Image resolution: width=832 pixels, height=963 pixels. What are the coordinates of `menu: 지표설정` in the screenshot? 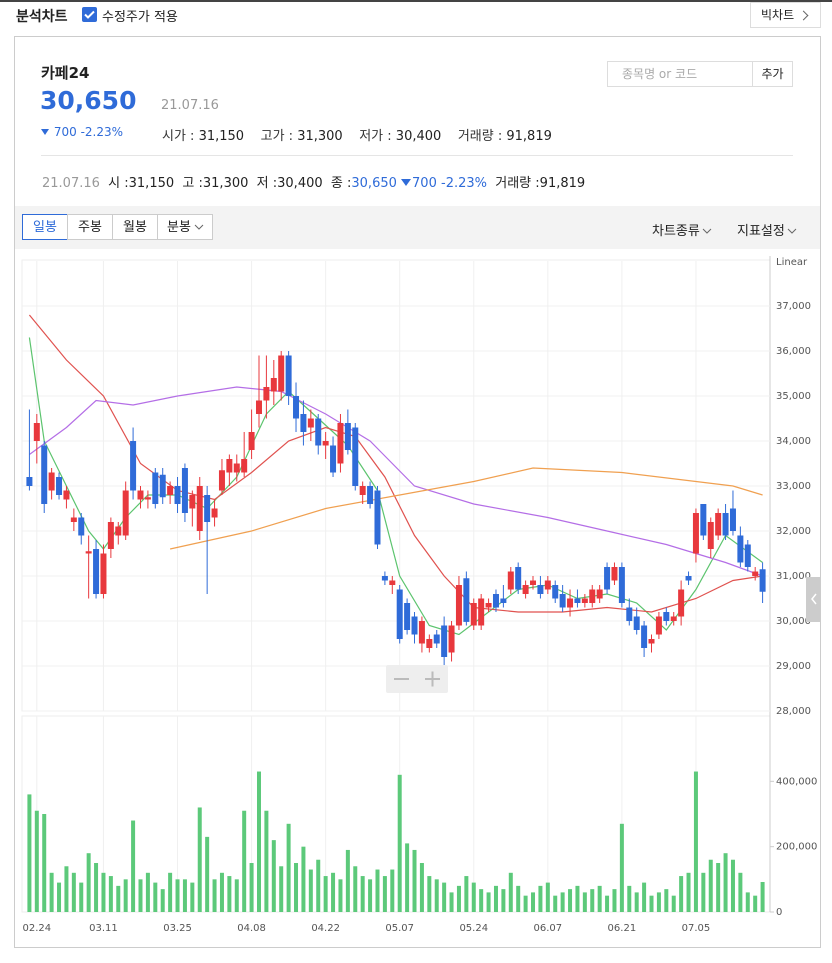 It's located at (767, 229).